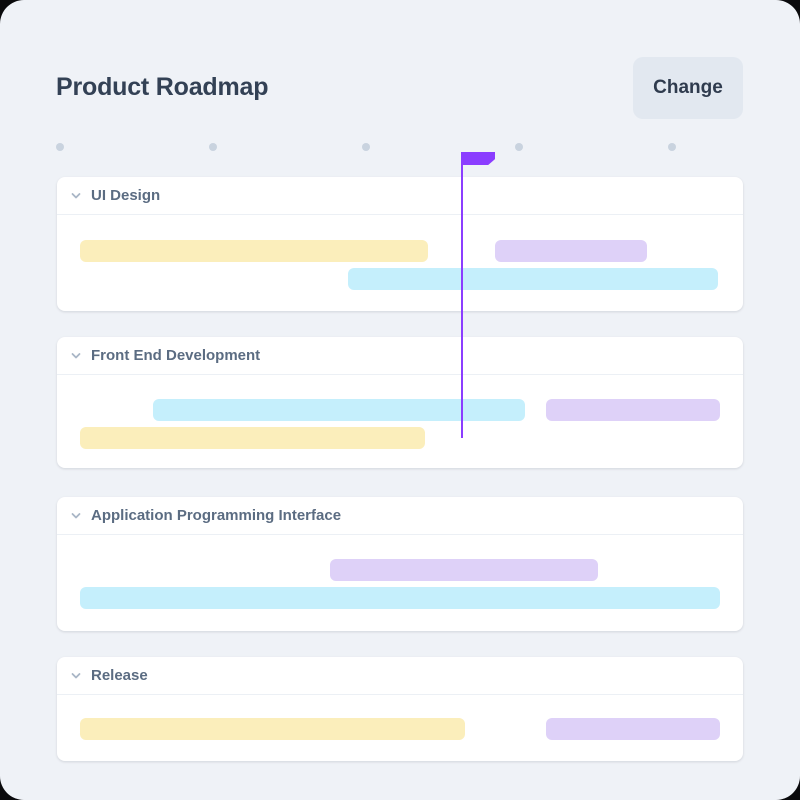 This screenshot has width=800, height=800. I want to click on change-button: Change, so click(688, 88).